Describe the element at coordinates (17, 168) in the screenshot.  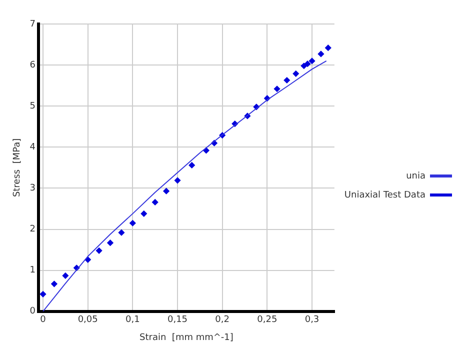
I see `y-axis-title: Stress [MPa]` at that location.